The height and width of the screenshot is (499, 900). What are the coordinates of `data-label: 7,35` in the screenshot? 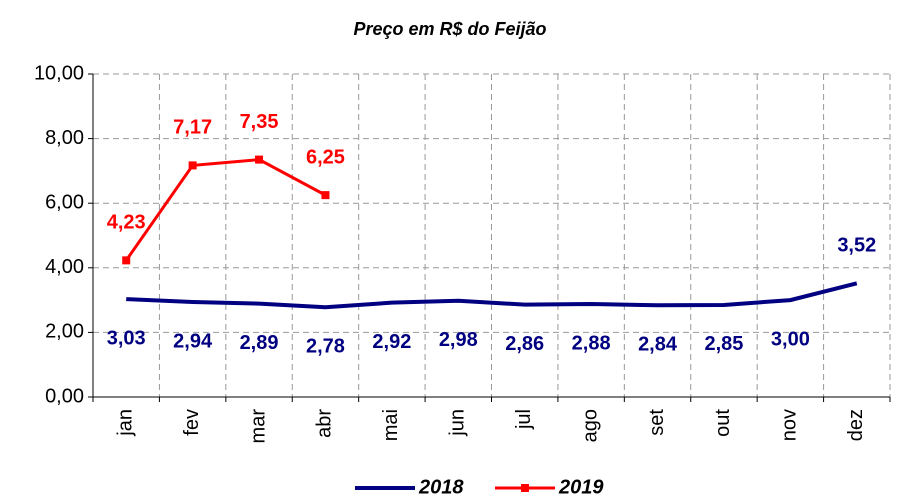 It's located at (259, 122).